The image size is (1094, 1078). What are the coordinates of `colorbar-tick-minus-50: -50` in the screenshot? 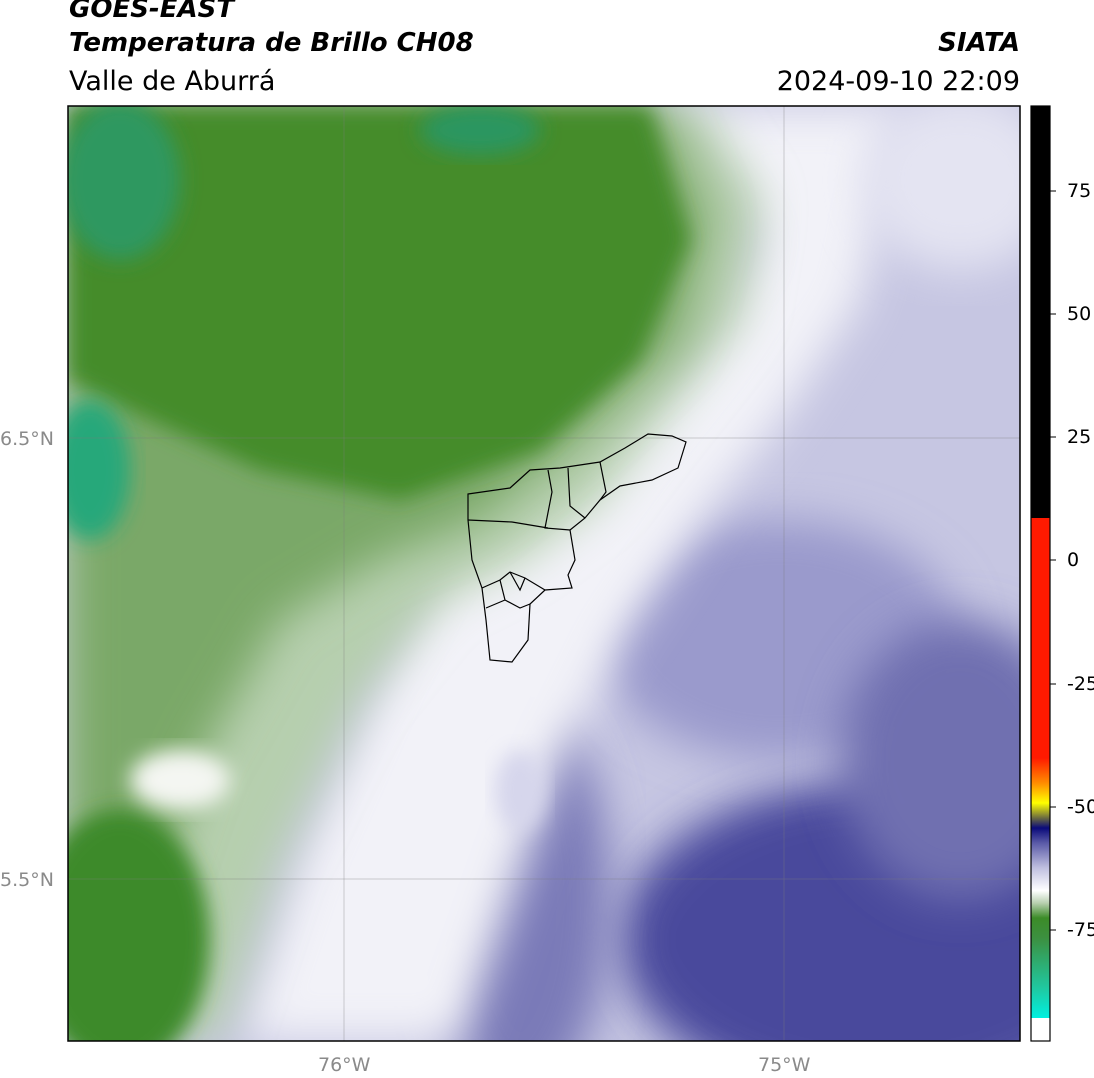 It's located at (1080, 807).